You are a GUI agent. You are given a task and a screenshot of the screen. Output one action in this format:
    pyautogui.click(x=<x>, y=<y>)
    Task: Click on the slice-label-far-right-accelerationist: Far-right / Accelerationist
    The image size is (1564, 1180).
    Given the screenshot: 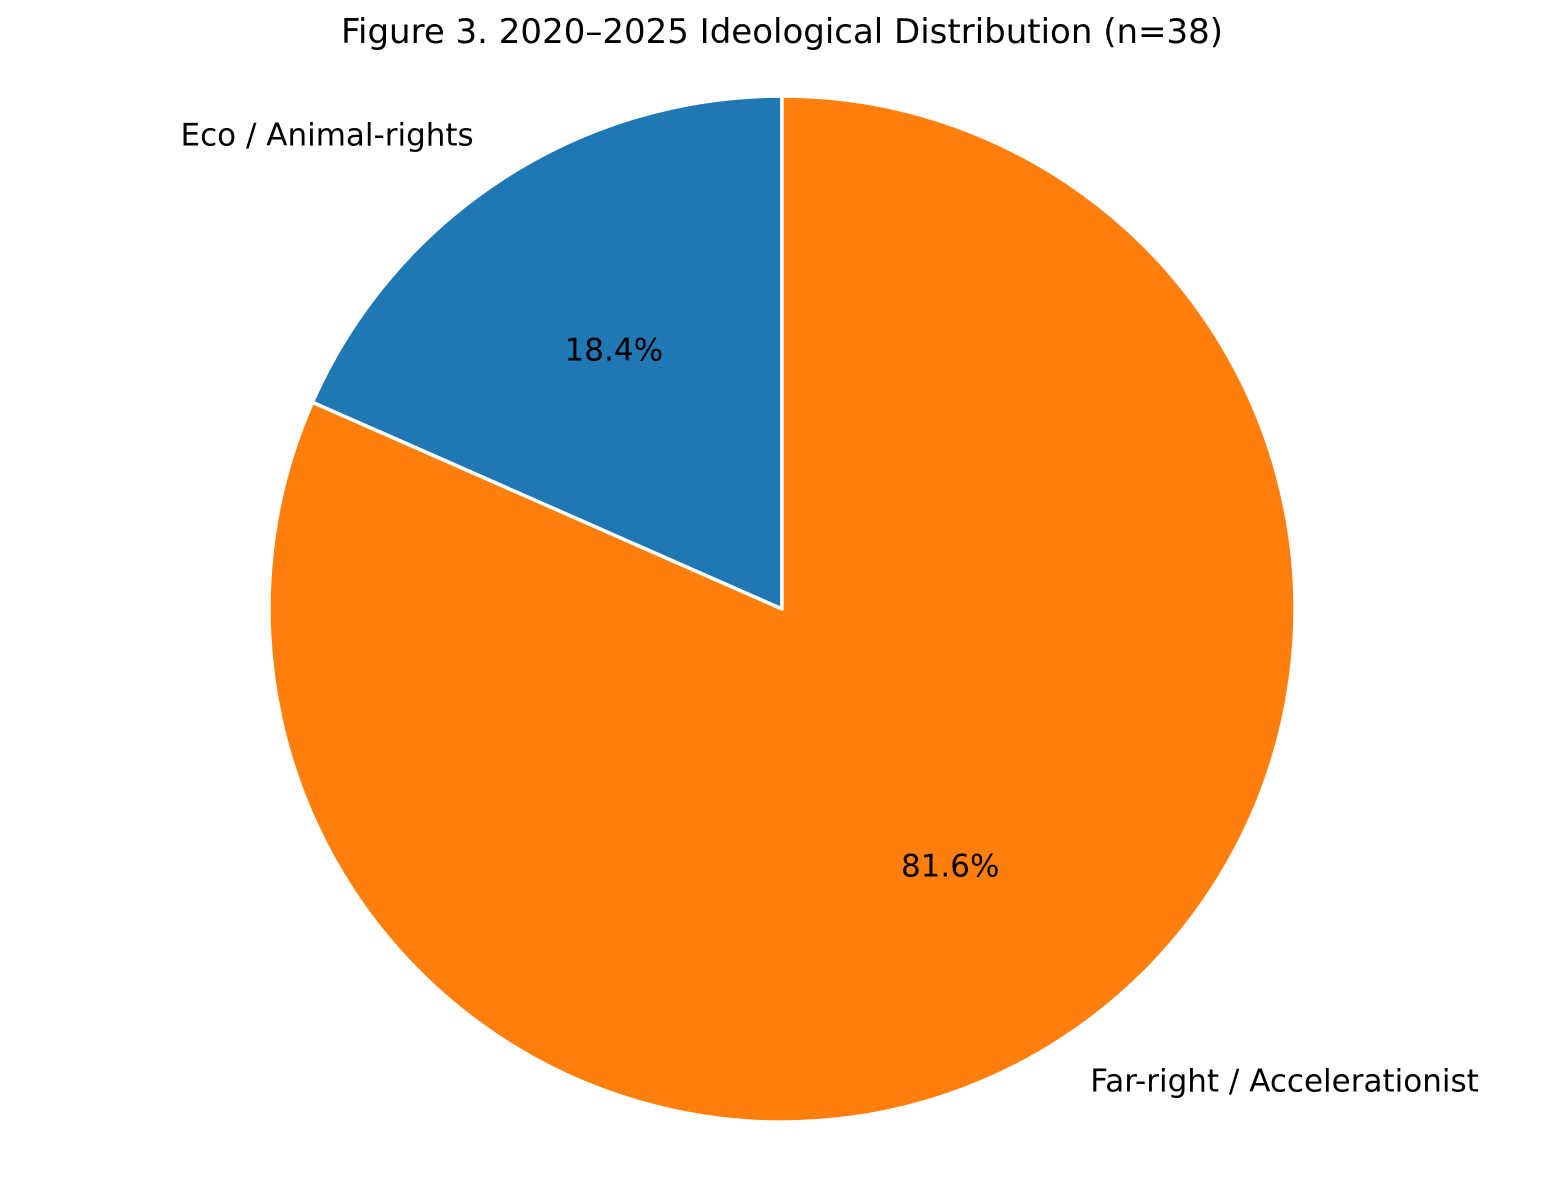 What is the action you would take?
    pyautogui.click(x=1284, y=1081)
    